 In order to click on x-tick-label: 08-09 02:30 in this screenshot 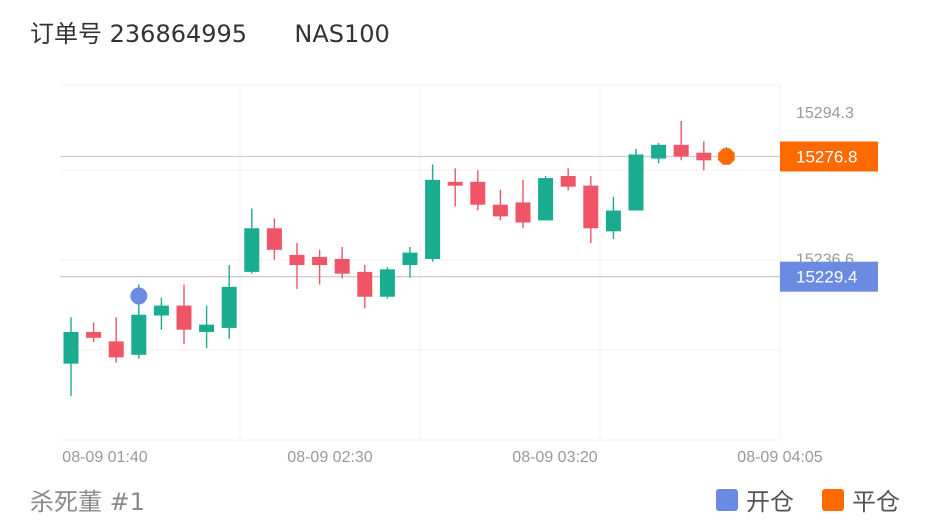, I will do `click(330, 457)`.